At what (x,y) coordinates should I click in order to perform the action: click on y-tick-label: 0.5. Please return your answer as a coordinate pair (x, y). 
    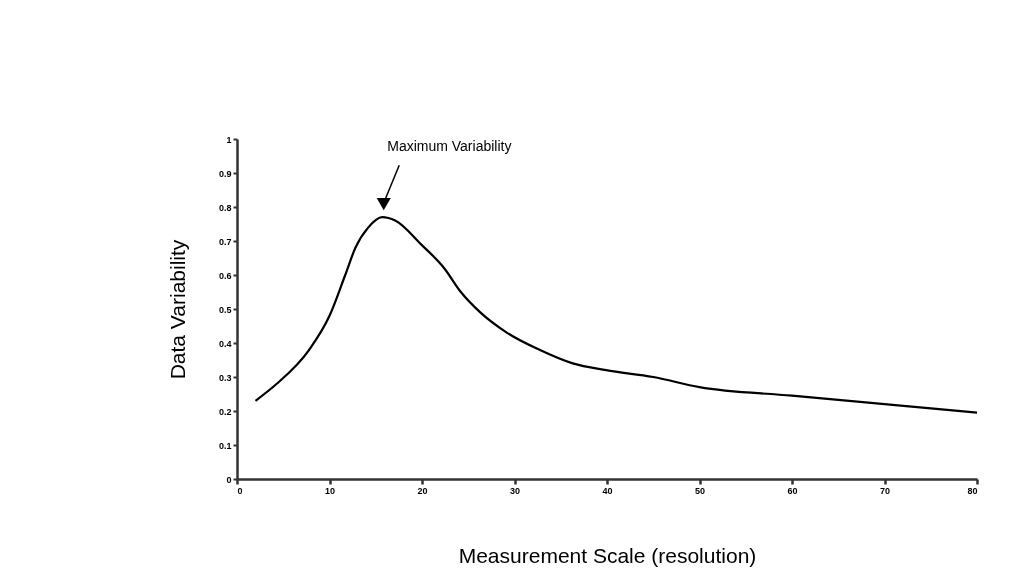
    Looking at the image, I should click on (225, 309).